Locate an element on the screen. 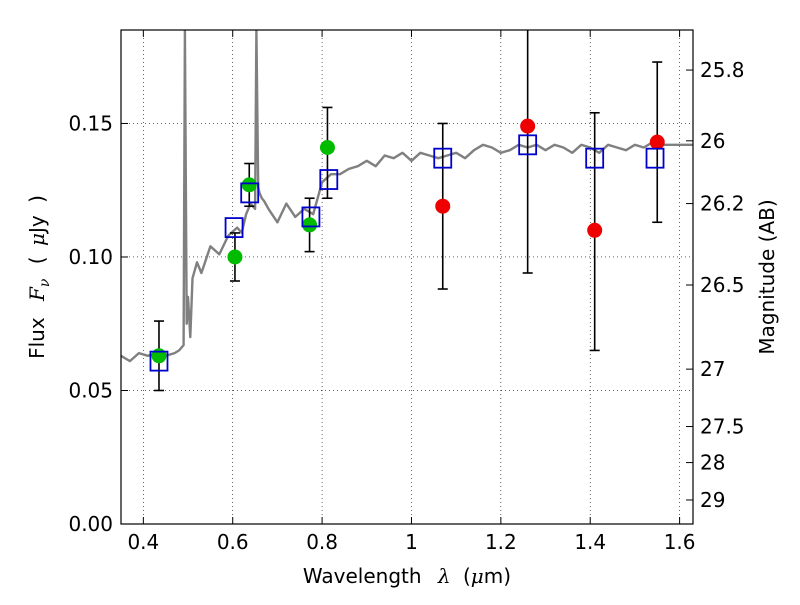  x-tick-label: 1.4 is located at coordinates (590, 542).